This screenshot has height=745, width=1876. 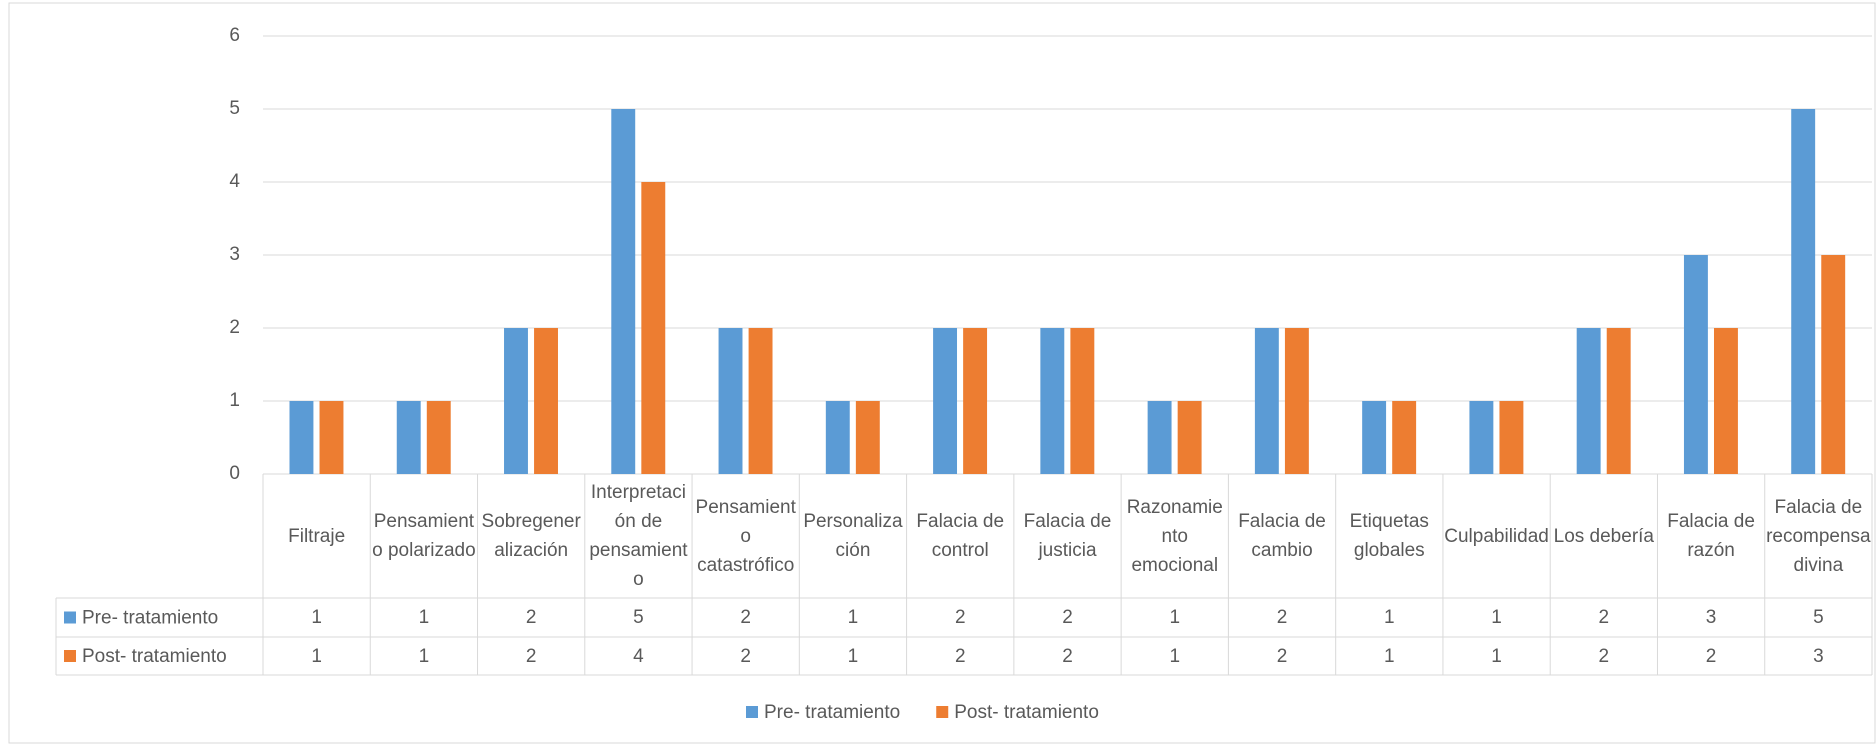 I want to click on x-tick-label: Personalización, so click(x=853, y=536).